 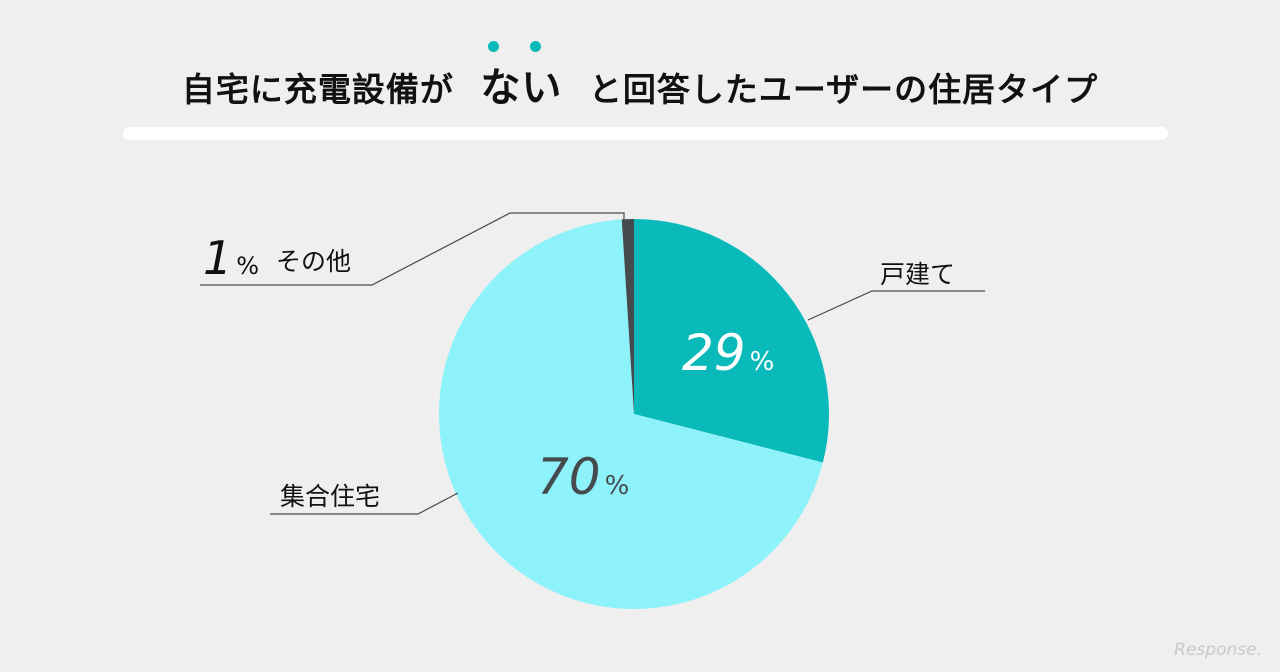 I want to click on value-label: 70%, so click(x=583, y=477).